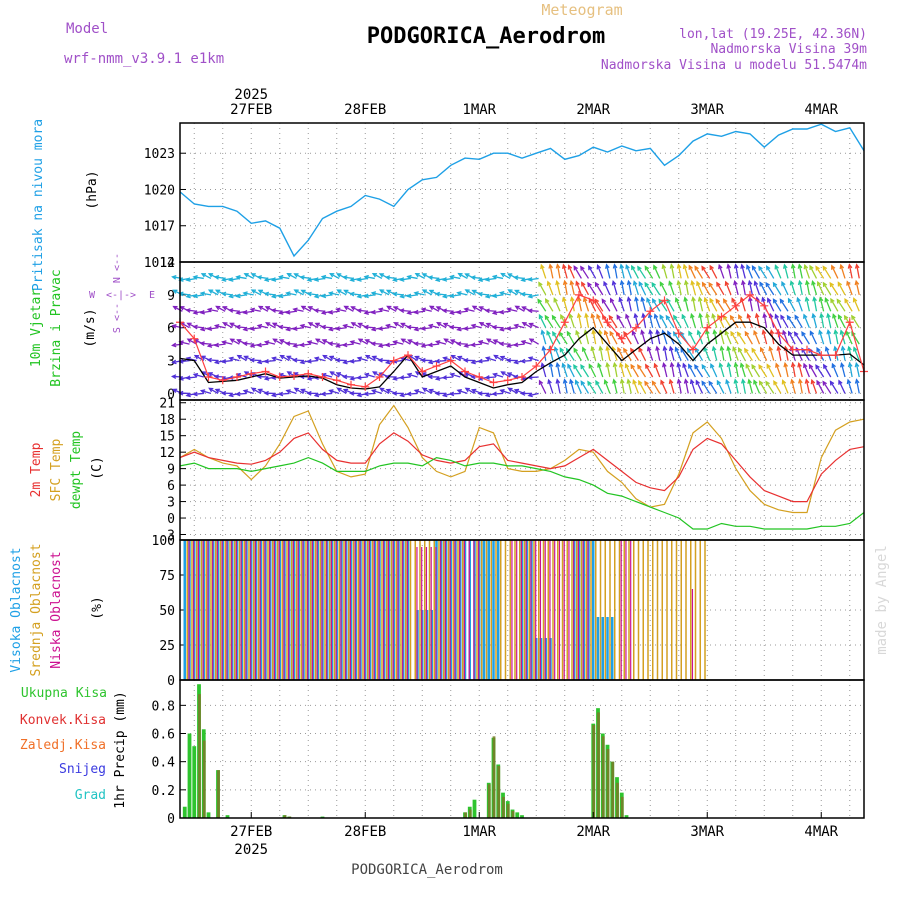  What do you see at coordinates (63, 720) in the screenshot?
I see `precip-legend-1: Konvek.Kisa` at bounding box center [63, 720].